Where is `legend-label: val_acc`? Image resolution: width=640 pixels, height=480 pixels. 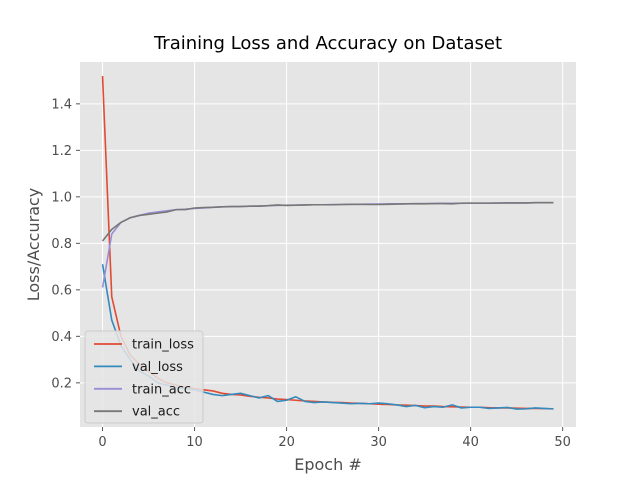 legend-label: val_acc is located at coordinates (156, 412).